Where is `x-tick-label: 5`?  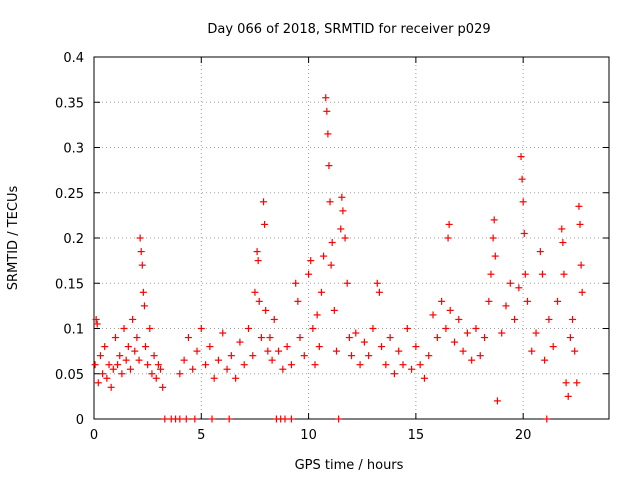 x-tick-label: 5 is located at coordinates (201, 435).